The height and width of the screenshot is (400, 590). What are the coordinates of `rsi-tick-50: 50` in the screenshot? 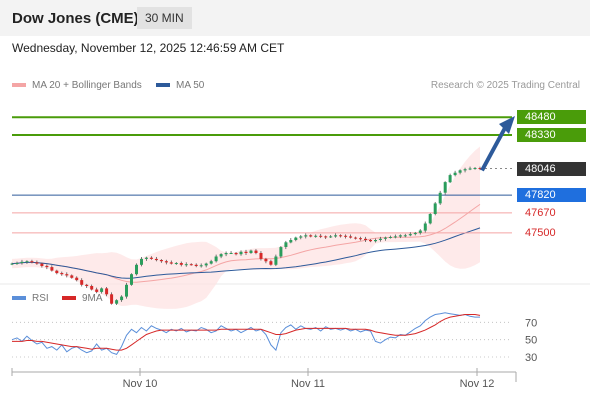 It's located at (531, 341).